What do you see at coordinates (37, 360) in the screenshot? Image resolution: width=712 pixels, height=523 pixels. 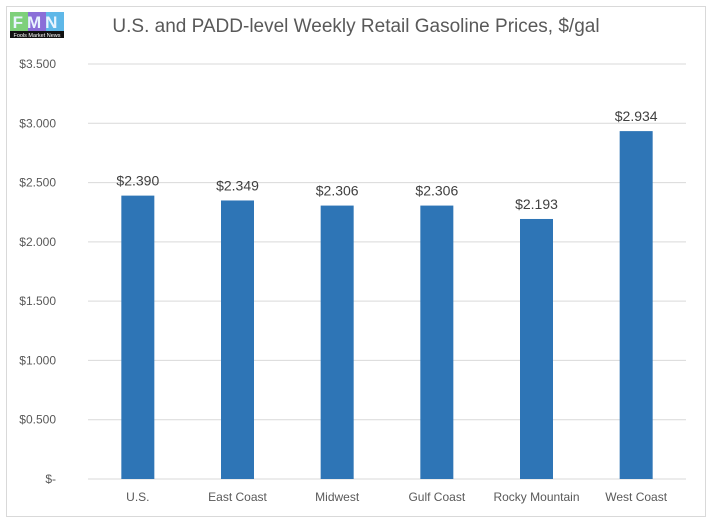 I see `y-tick-label: $1.000` at bounding box center [37, 360].